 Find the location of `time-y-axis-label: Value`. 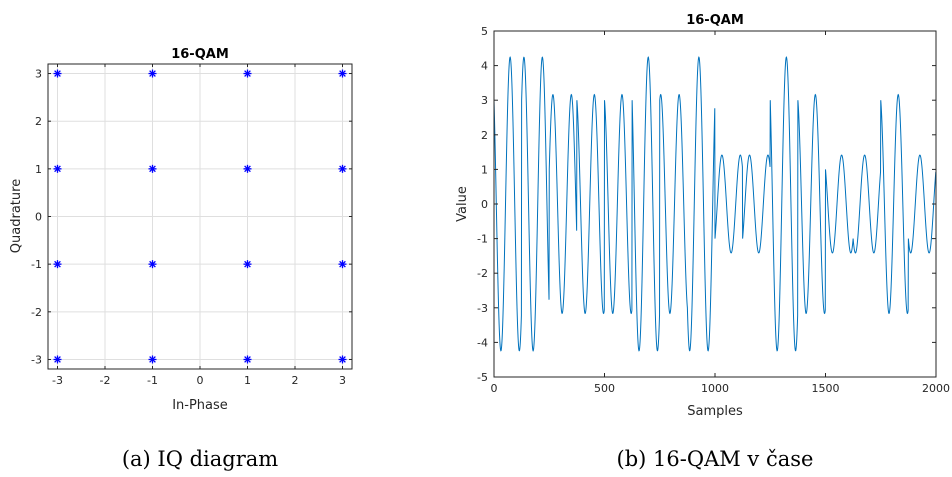

time-y-axis-label: Value is located at coordinates (462, 204).